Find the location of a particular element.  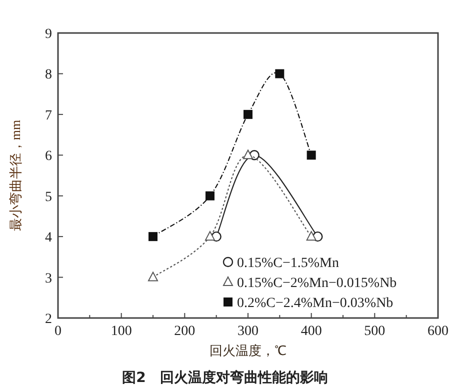

x-tick-label: 500 is located at coordinates (375, 331).